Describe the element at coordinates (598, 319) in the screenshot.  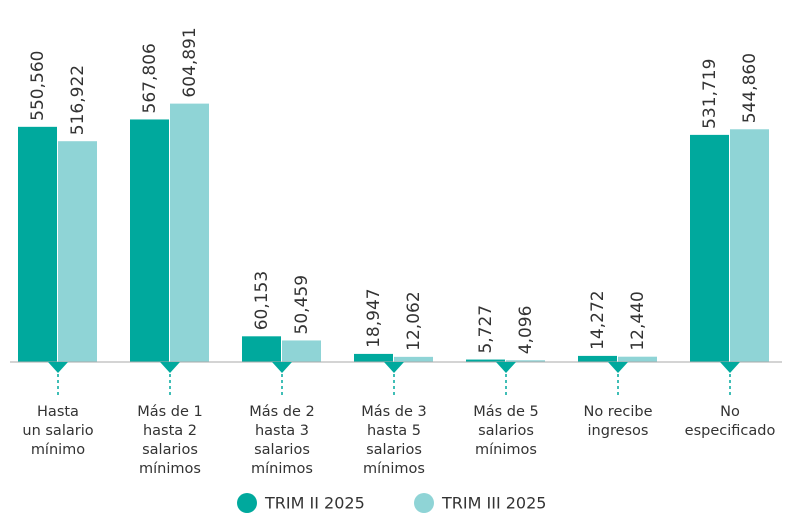
I see `value-label: 14,272` at that location.